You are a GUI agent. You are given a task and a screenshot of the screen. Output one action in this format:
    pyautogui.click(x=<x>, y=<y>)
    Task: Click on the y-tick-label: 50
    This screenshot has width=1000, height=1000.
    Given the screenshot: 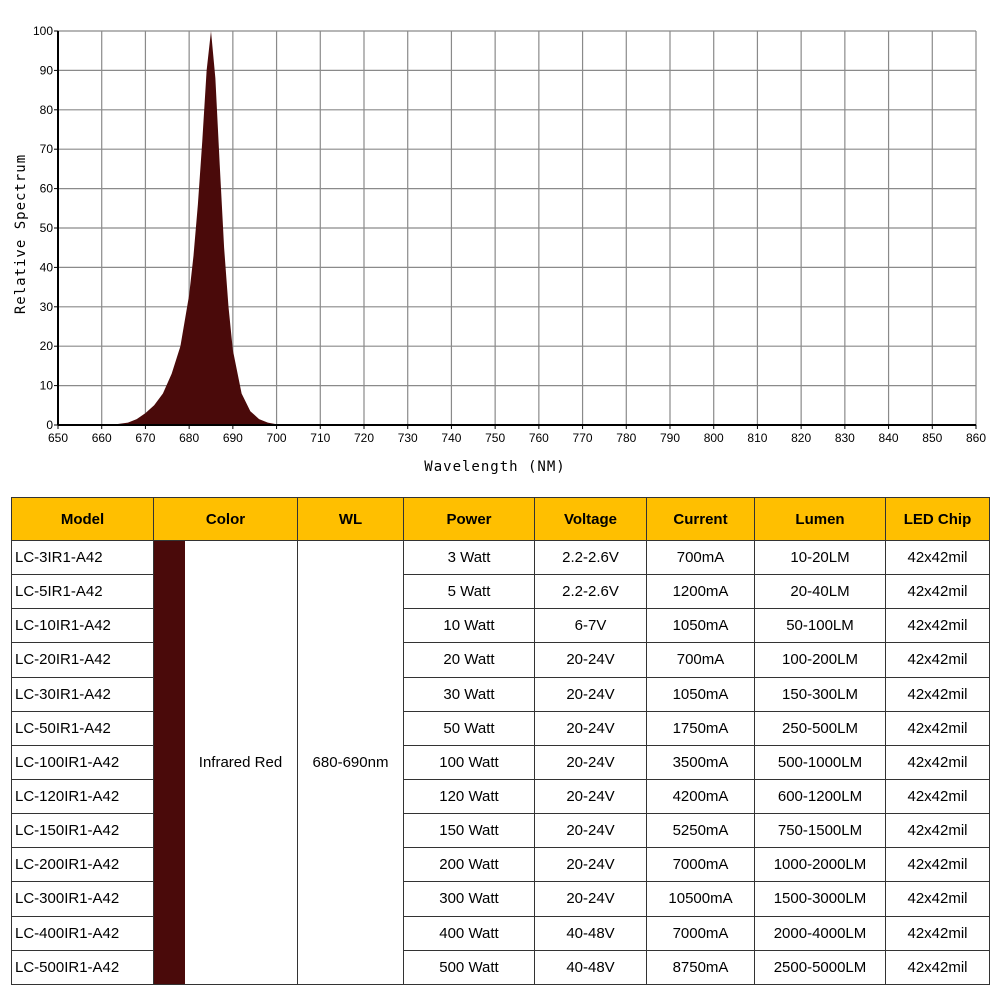 What is the action you would take?
    pyautogui.click(x=47, y=228)
    